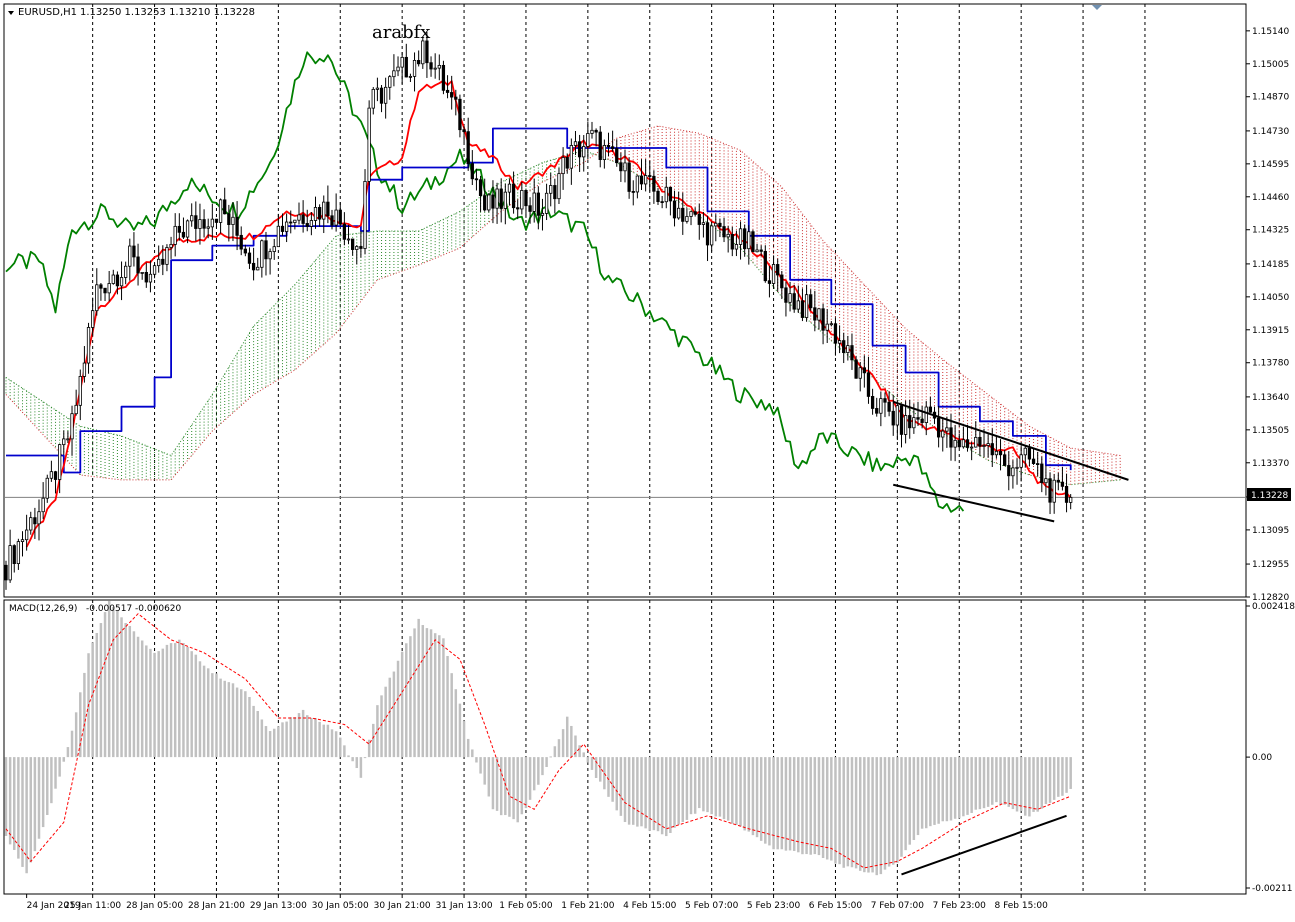 The image size is (1295, 922). Describe the element at coordinates (898, 906) in the screenshot. I see `x-tick-label: 7 Feb 07:00` at that location.